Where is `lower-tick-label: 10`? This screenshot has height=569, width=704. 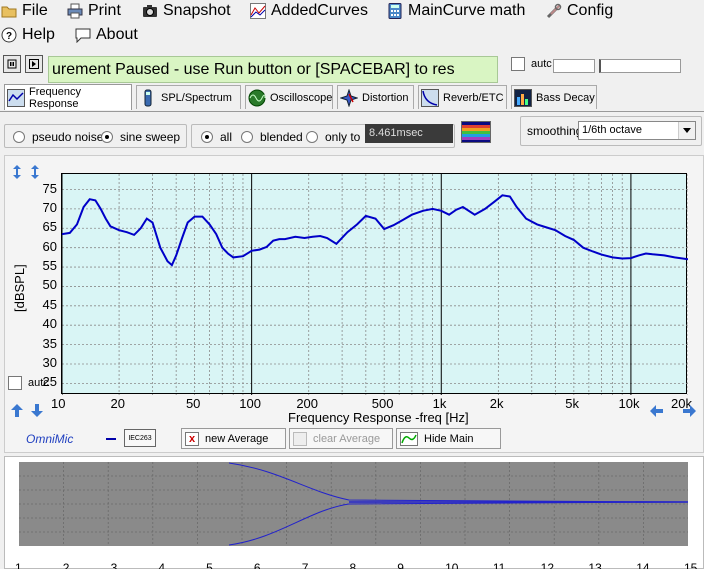 lower-tick-label: 10 is located at coordinates (452, 565).